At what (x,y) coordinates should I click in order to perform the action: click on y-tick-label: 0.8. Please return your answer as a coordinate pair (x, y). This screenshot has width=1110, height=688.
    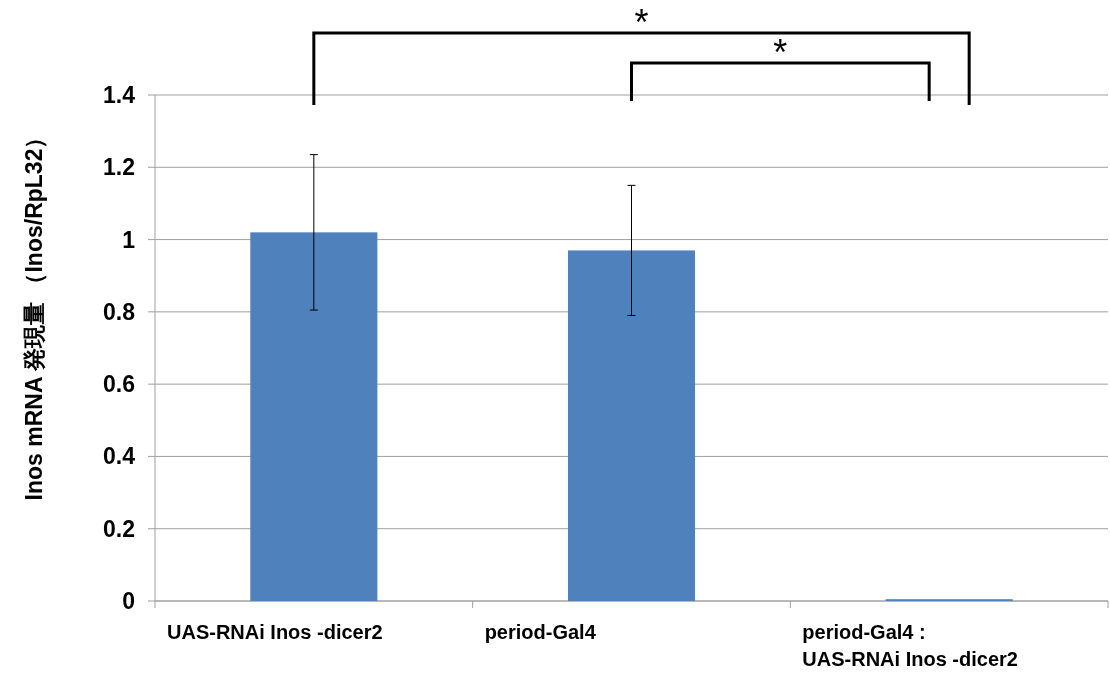
    Looking at the image, I should click on (119, 311).